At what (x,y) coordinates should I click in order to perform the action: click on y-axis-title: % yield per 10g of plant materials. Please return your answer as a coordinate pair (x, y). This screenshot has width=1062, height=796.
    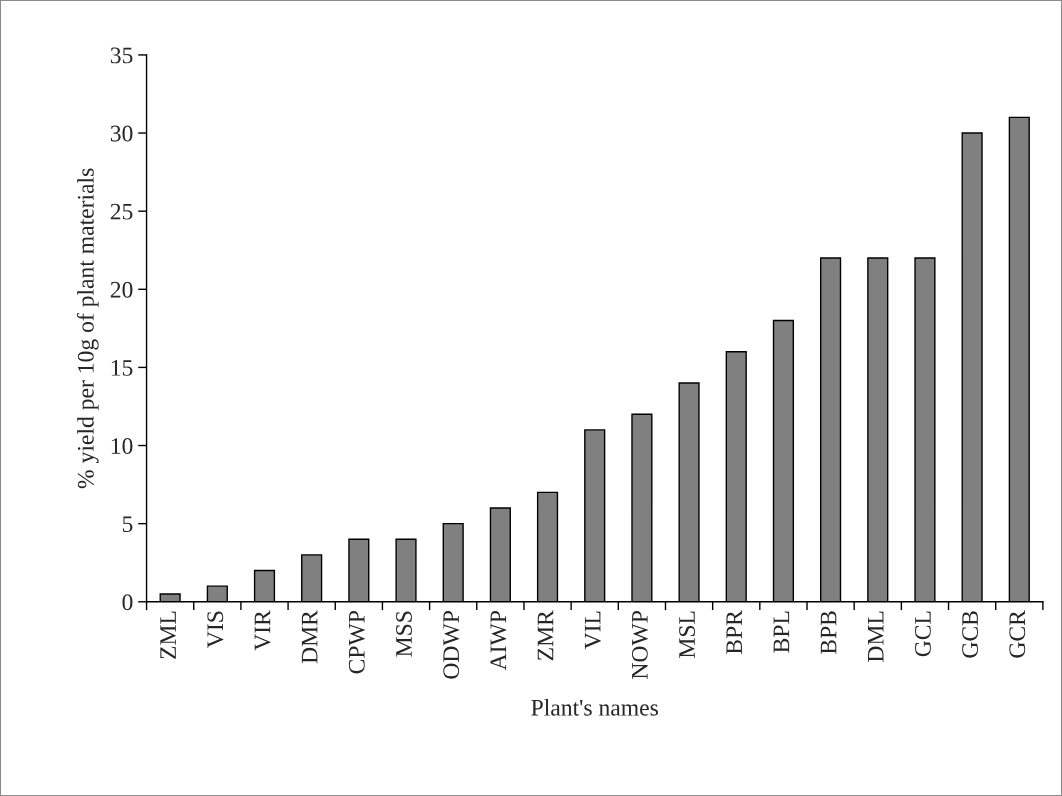
    Looking at the image, I should click on (87, 328).